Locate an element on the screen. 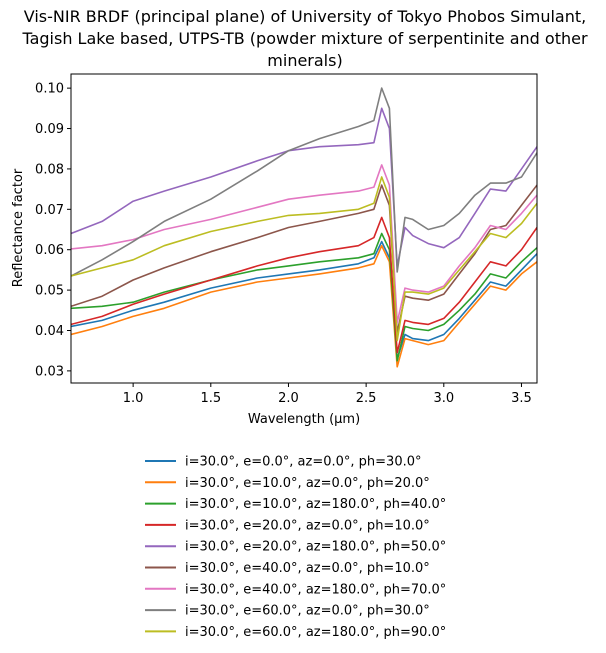  y-tick-label: 0.05 is located at coordinates (49, 291).